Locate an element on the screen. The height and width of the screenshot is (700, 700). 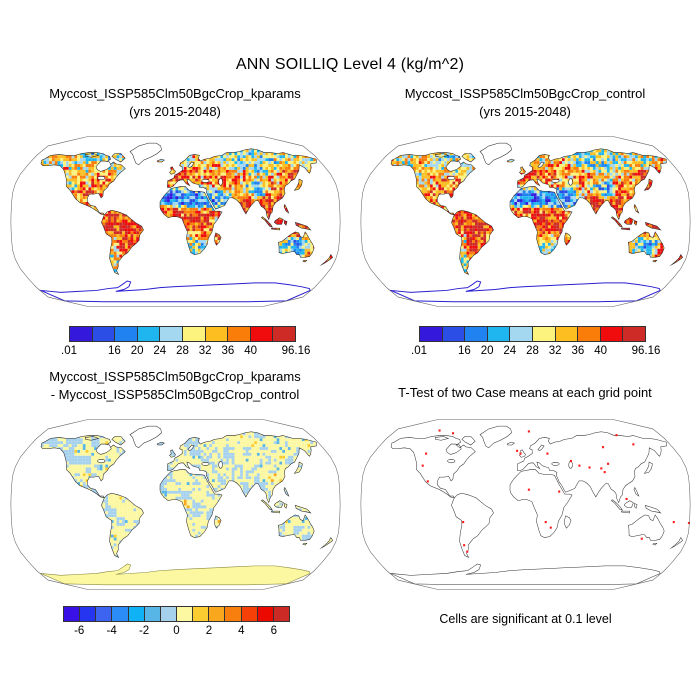
map-difference is located at coordinates (175, 504).